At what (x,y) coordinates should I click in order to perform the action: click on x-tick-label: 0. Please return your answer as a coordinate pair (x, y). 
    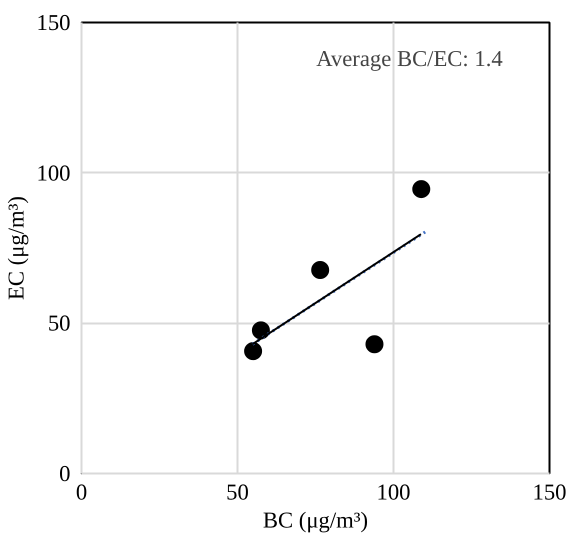
    Looking at the image, I should click on (82, 492).